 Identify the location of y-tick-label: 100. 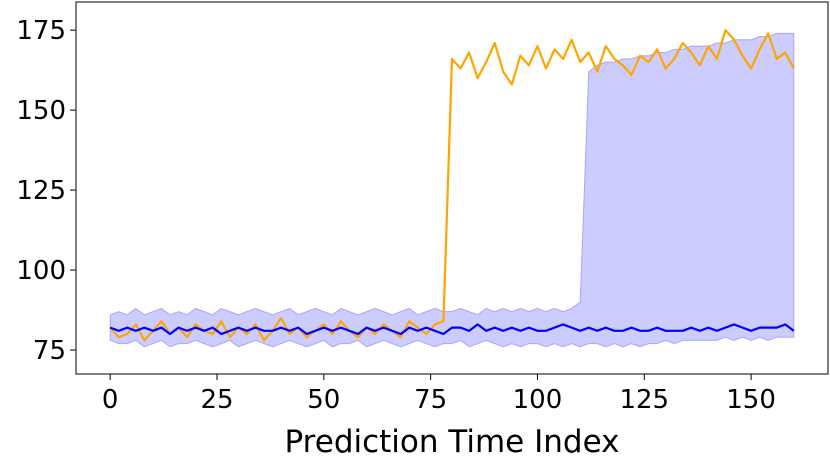
(41, 271).